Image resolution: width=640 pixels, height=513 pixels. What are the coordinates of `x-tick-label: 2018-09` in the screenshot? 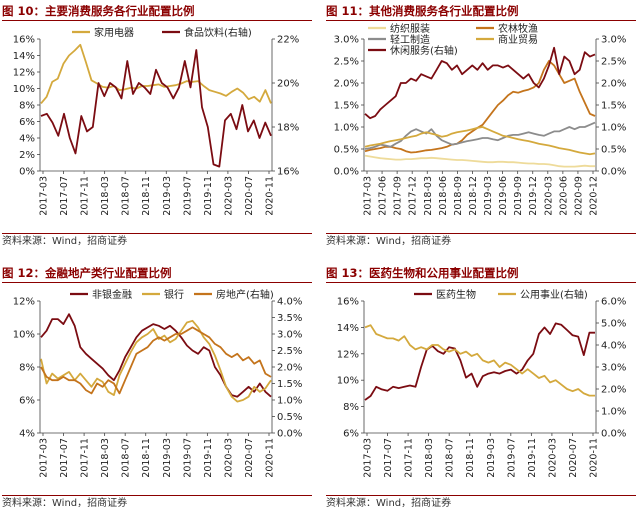 It's located at (458, 196).